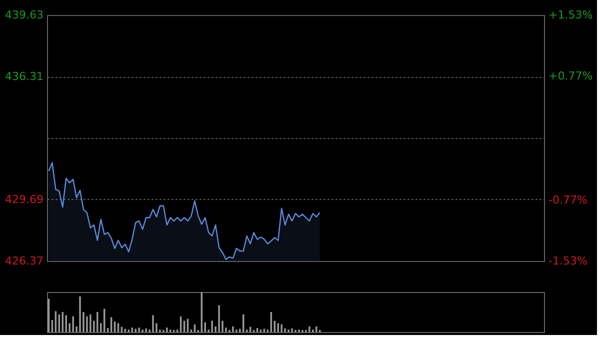 The width and height of the screenshot is (600, 337). I want to click on y2-tick-label: +0.77%, so click(570, 76).